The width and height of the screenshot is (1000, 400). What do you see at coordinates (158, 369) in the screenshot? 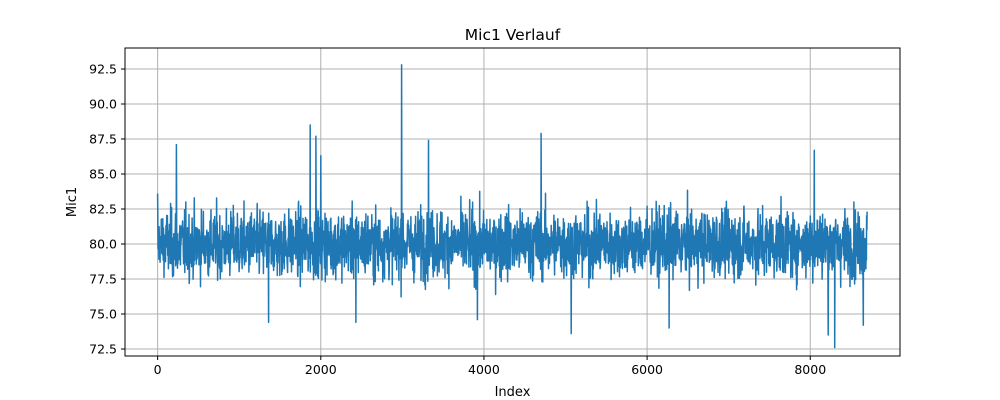
I see `x-tick-label: 0` at bounding box center [158, 369].